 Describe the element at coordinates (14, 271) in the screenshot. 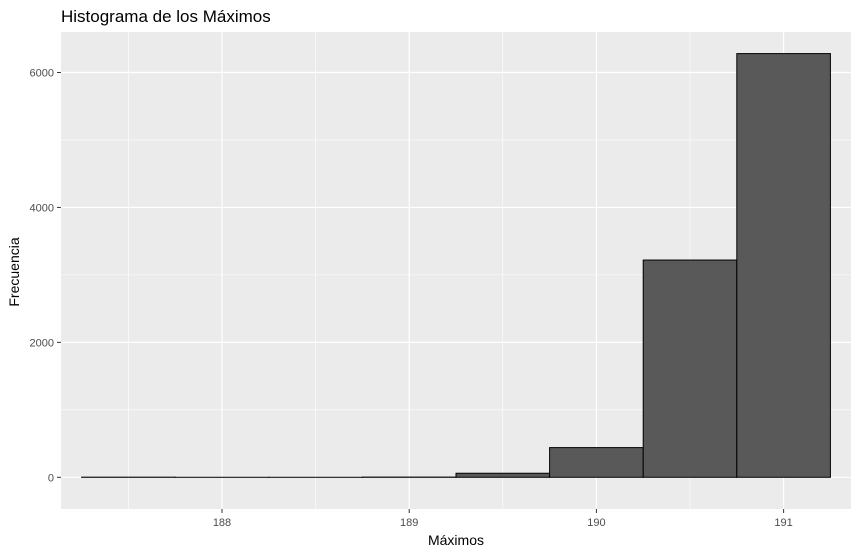

I see `y-axis-title: Frecuencia` at that location.